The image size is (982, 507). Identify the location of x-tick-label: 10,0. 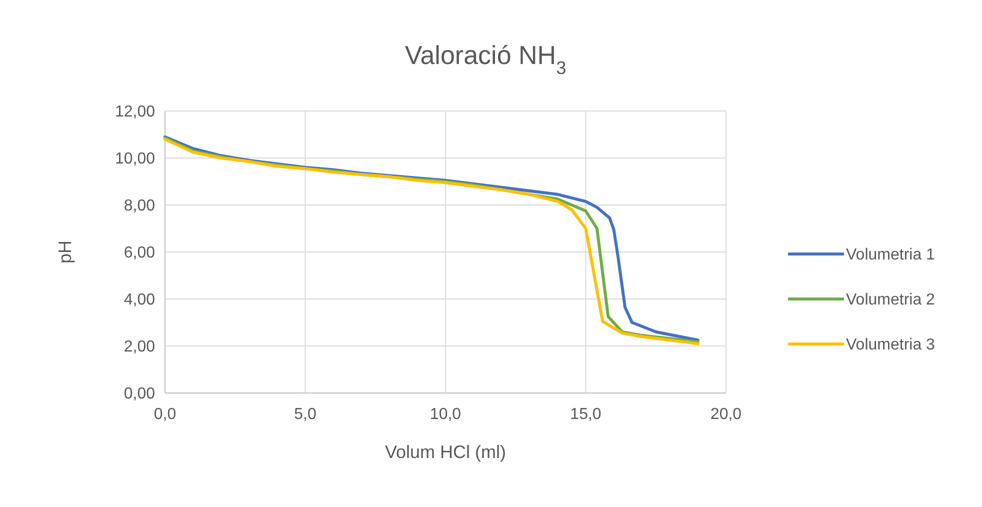
(446, 414).